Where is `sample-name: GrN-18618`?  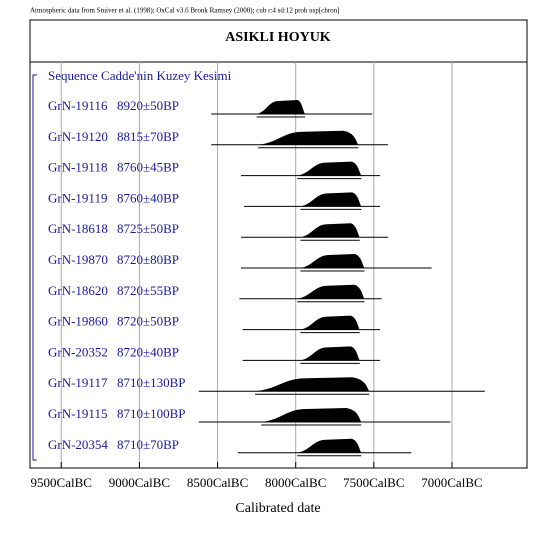
sample-name: GrN-18618 is located at coordinates (78, 228).